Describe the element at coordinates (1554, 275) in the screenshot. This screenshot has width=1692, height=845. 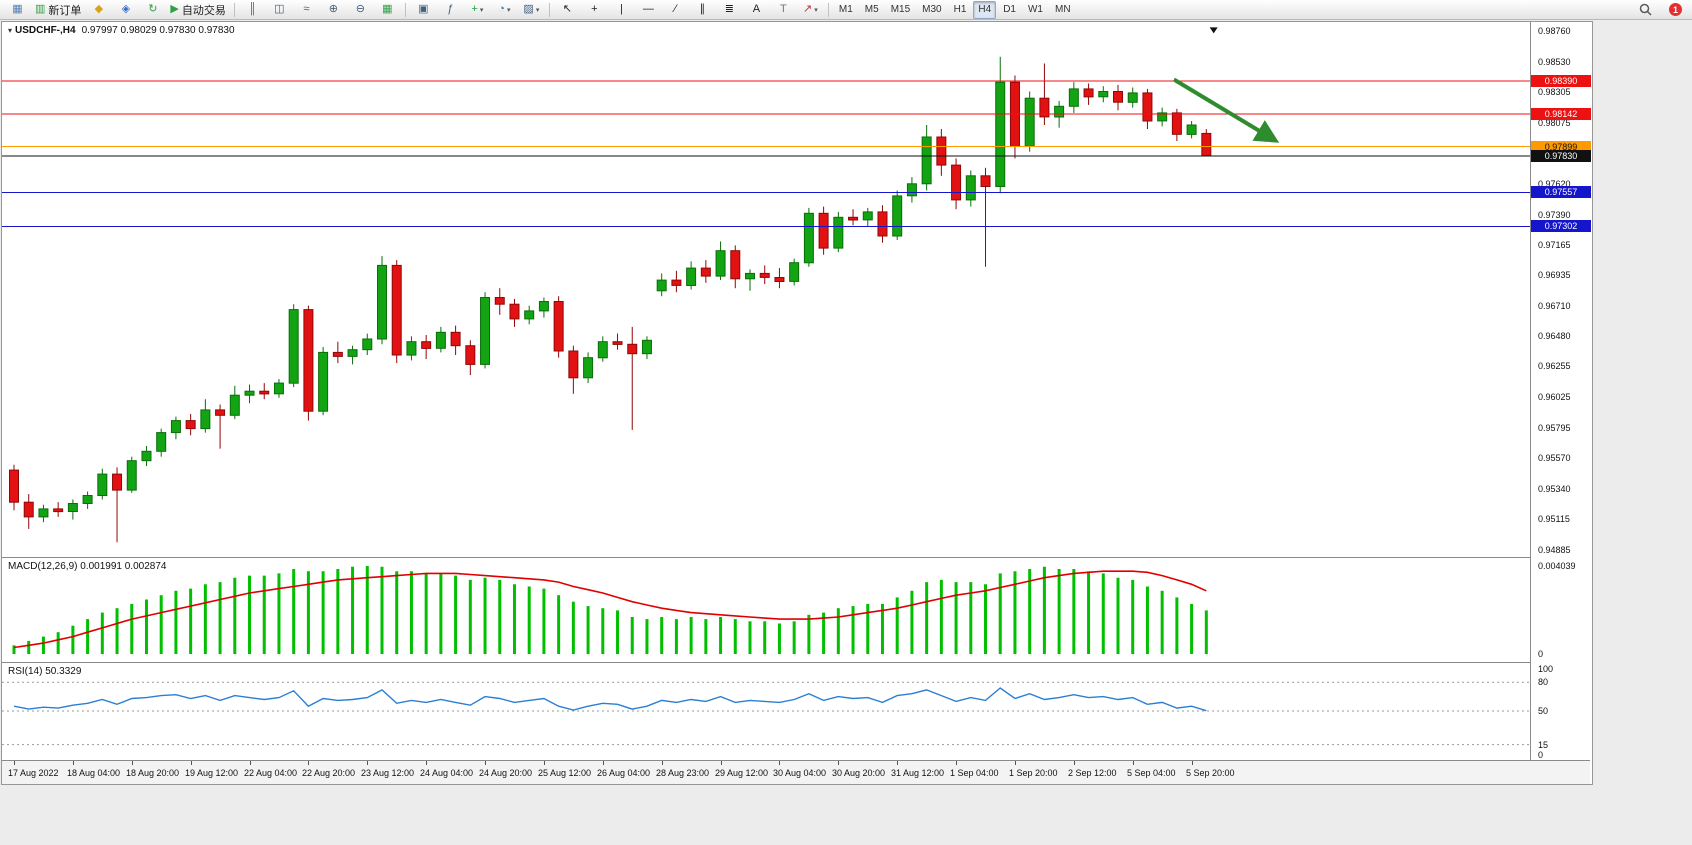
I see `price-axis-label: 0.96935` at that location.